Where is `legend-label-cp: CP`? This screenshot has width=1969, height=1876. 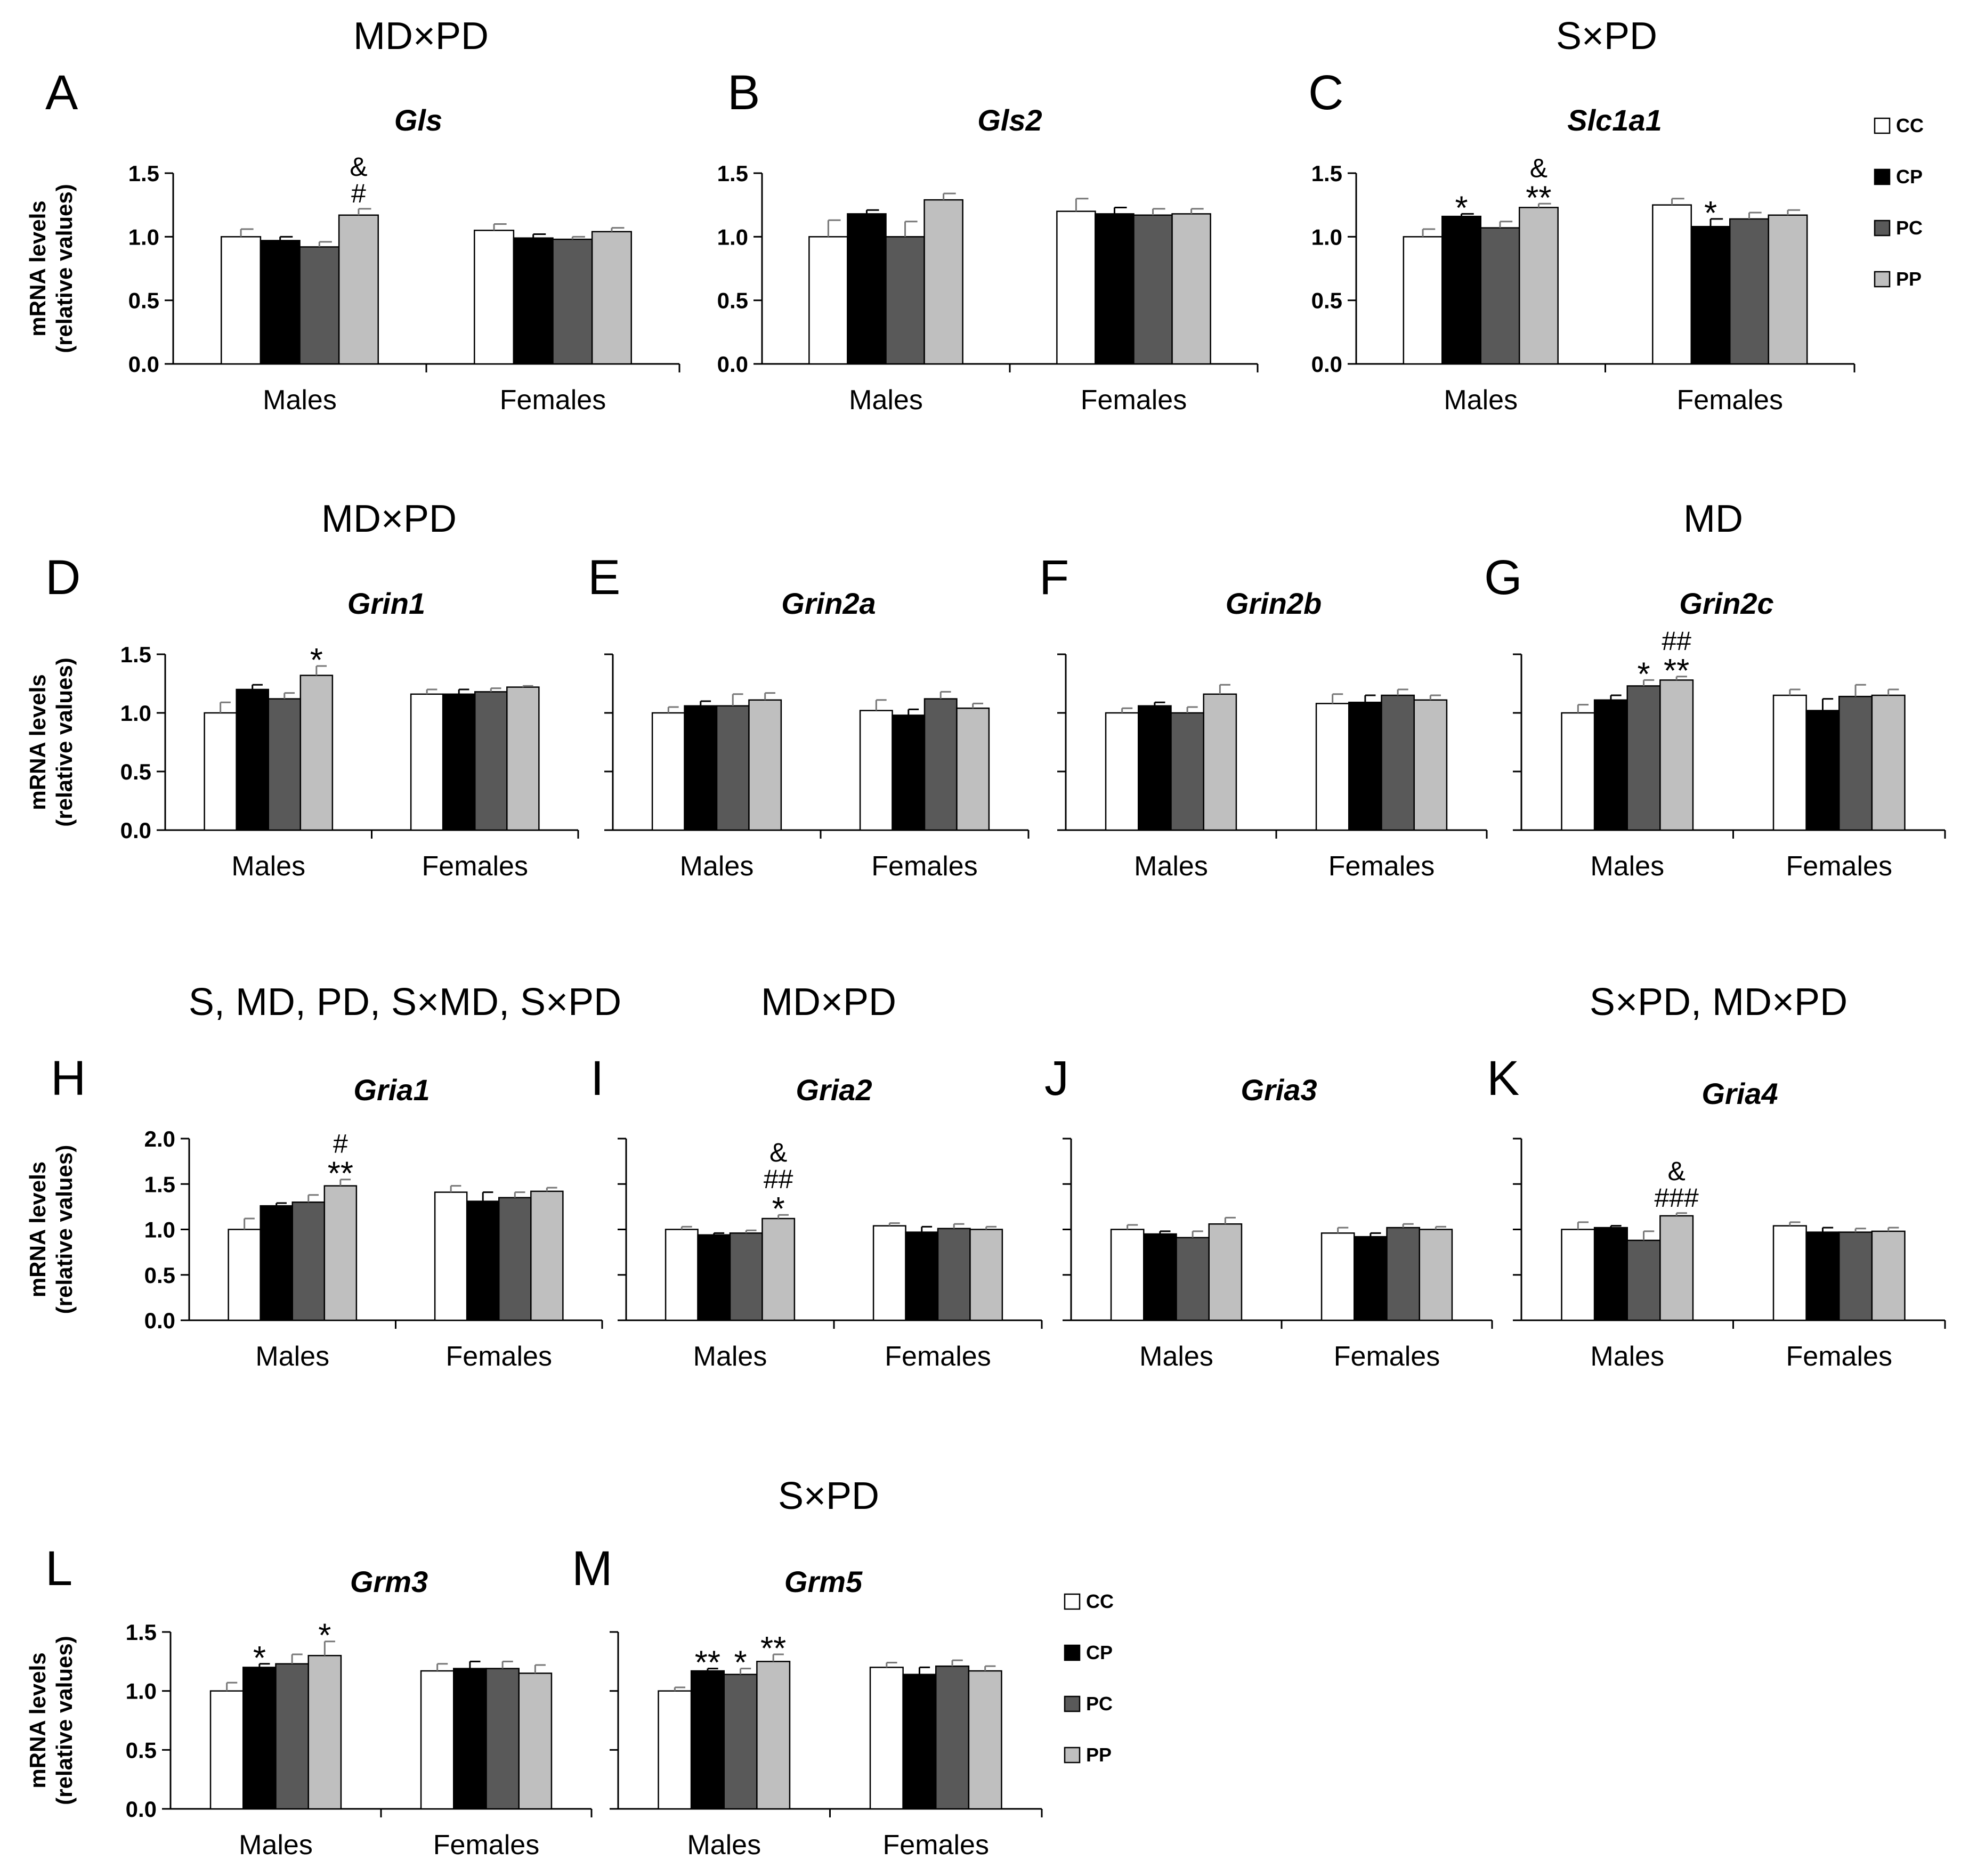
legend-label-cp: CP is located at coordinates (1909, 177).